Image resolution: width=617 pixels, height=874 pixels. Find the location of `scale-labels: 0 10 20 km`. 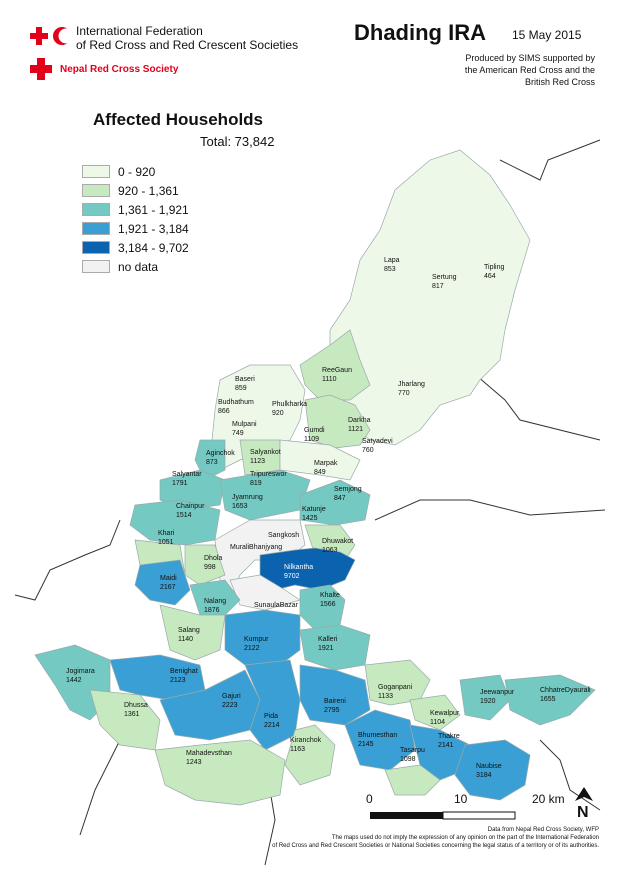

scale-labels: 0 10 20 km is located at coordinates (465, 799).